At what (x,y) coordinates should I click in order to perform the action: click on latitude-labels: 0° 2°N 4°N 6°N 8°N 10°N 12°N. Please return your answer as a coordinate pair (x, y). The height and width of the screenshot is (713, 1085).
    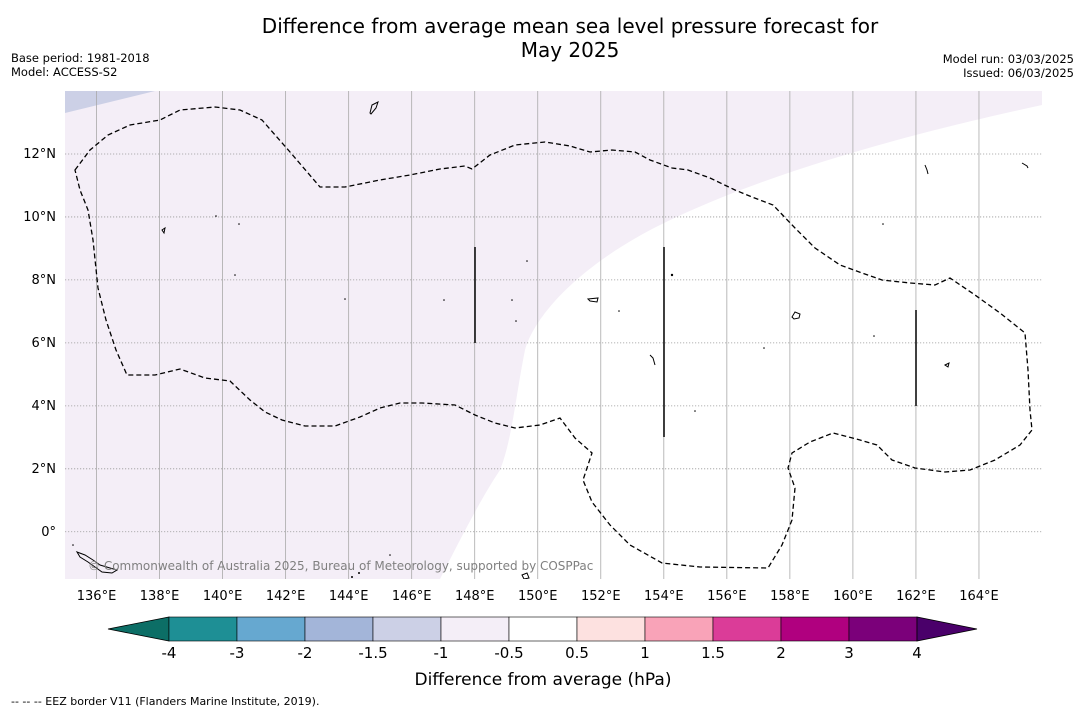
    Looking at the image, I should click on (39, 343).